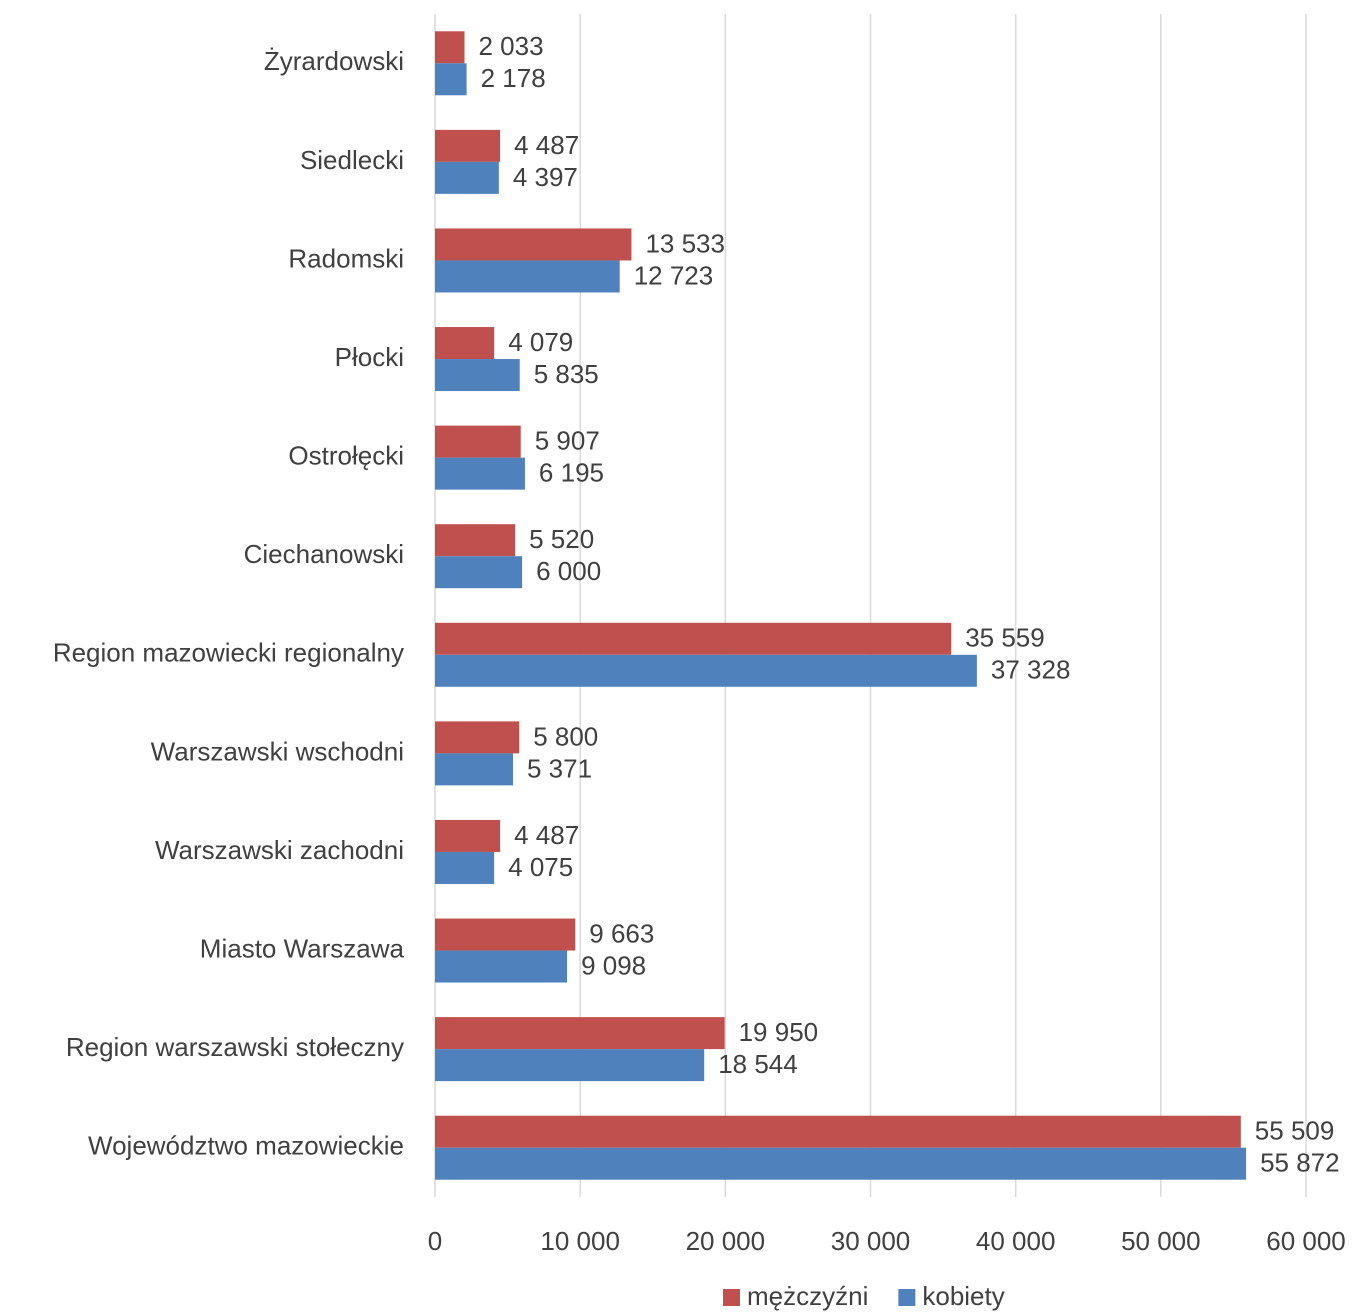  I want to click on data-label: 6 000, so click(568, 571).